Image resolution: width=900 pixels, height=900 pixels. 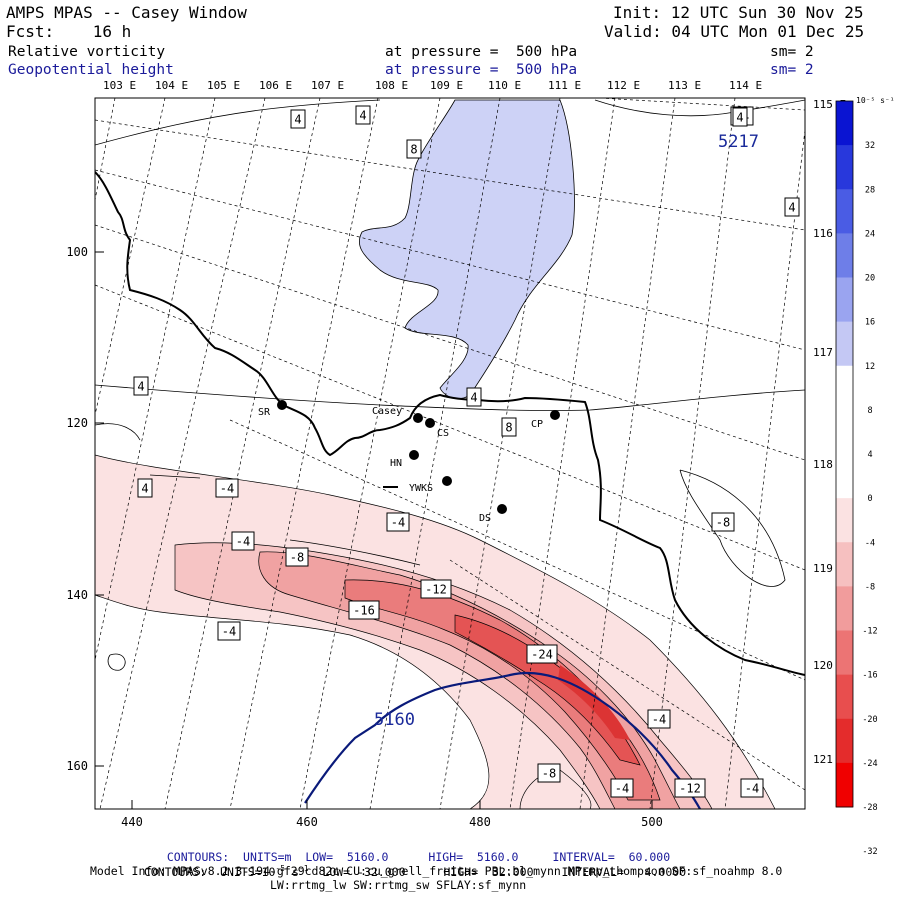 What do you see at coordinates (69, 31) in the screenshot?
I see `forecast-hour: Fcst: 16 h` at bounding box center [69, 31].